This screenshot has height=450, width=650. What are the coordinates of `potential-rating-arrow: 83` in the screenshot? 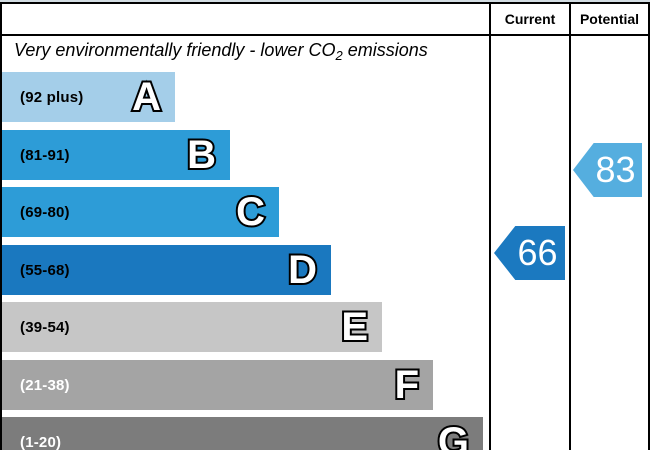 It's located at (607, 170).